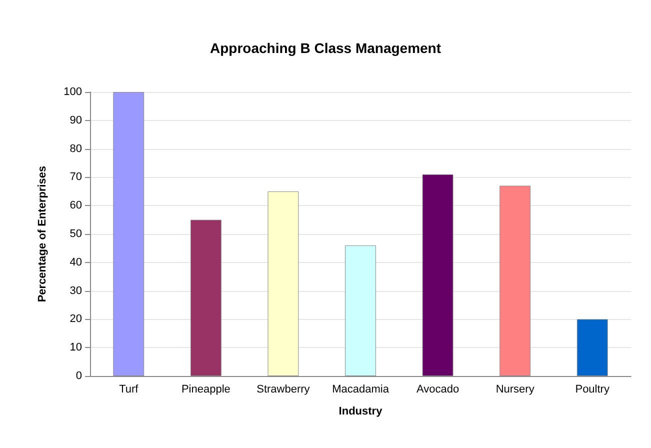 The height and width of the screenshot is (448, 651). Describe the element at coordinates (76, 290) in the screenshot. I see `y-tick-label: 30` at that location.